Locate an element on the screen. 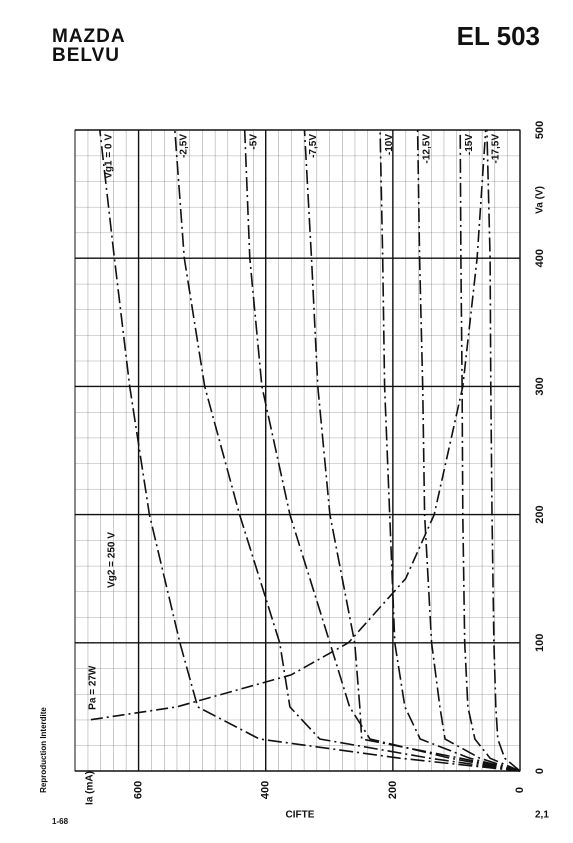 The image size is (573, 843). brand: MAZDA is located at coordinates (89, 36).